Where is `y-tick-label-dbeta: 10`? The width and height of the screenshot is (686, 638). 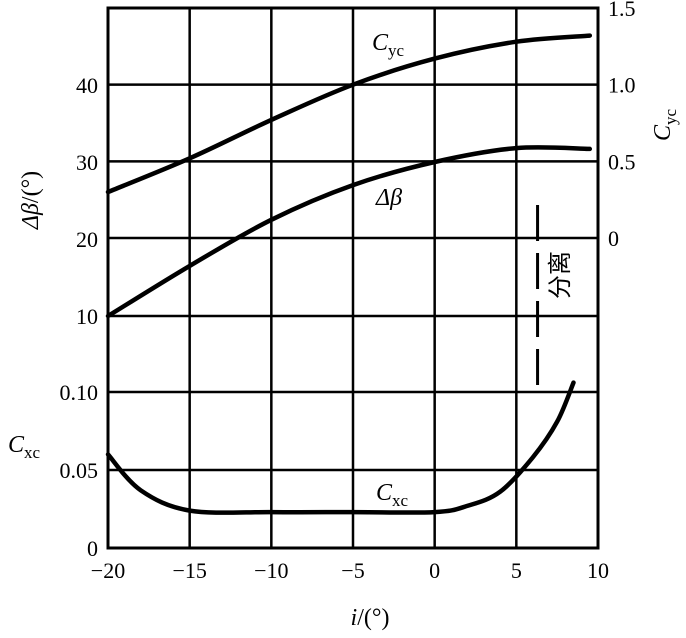
y-tick-label-dbeta: 10 is located at coordinates (87, 316).